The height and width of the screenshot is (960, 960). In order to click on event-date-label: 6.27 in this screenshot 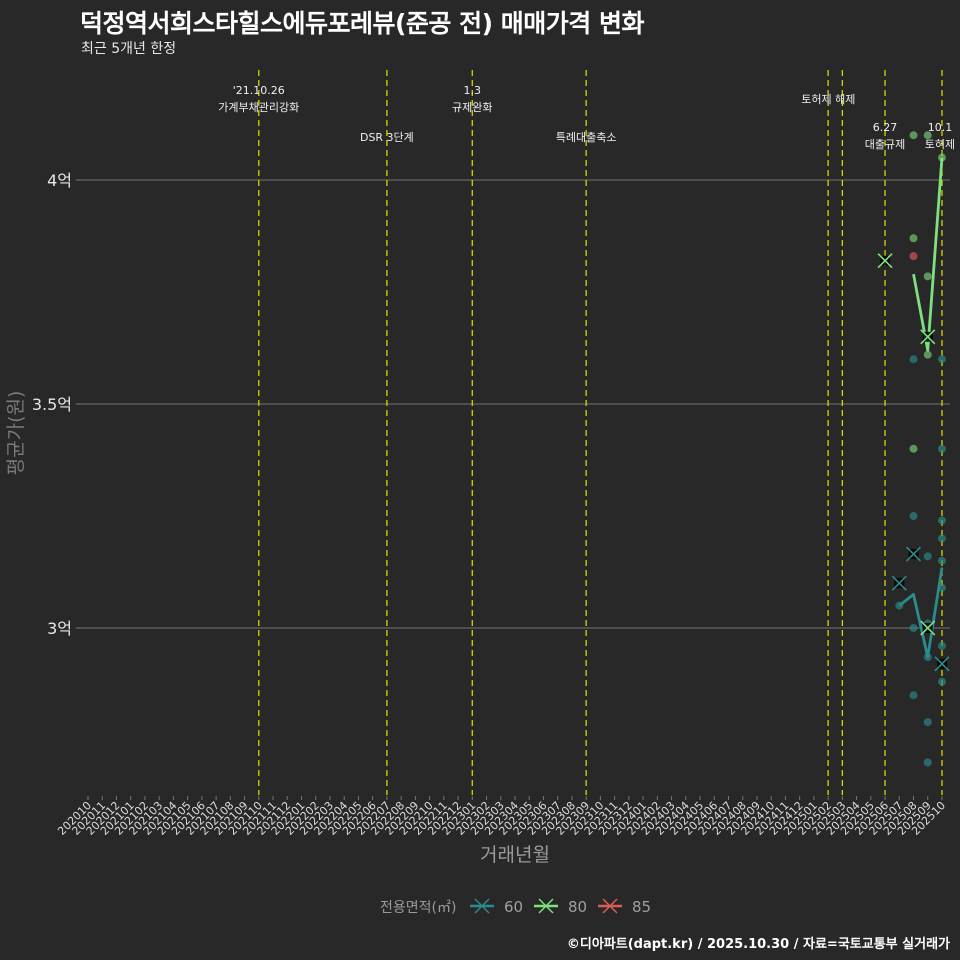, I will do `click(885, 127)`.